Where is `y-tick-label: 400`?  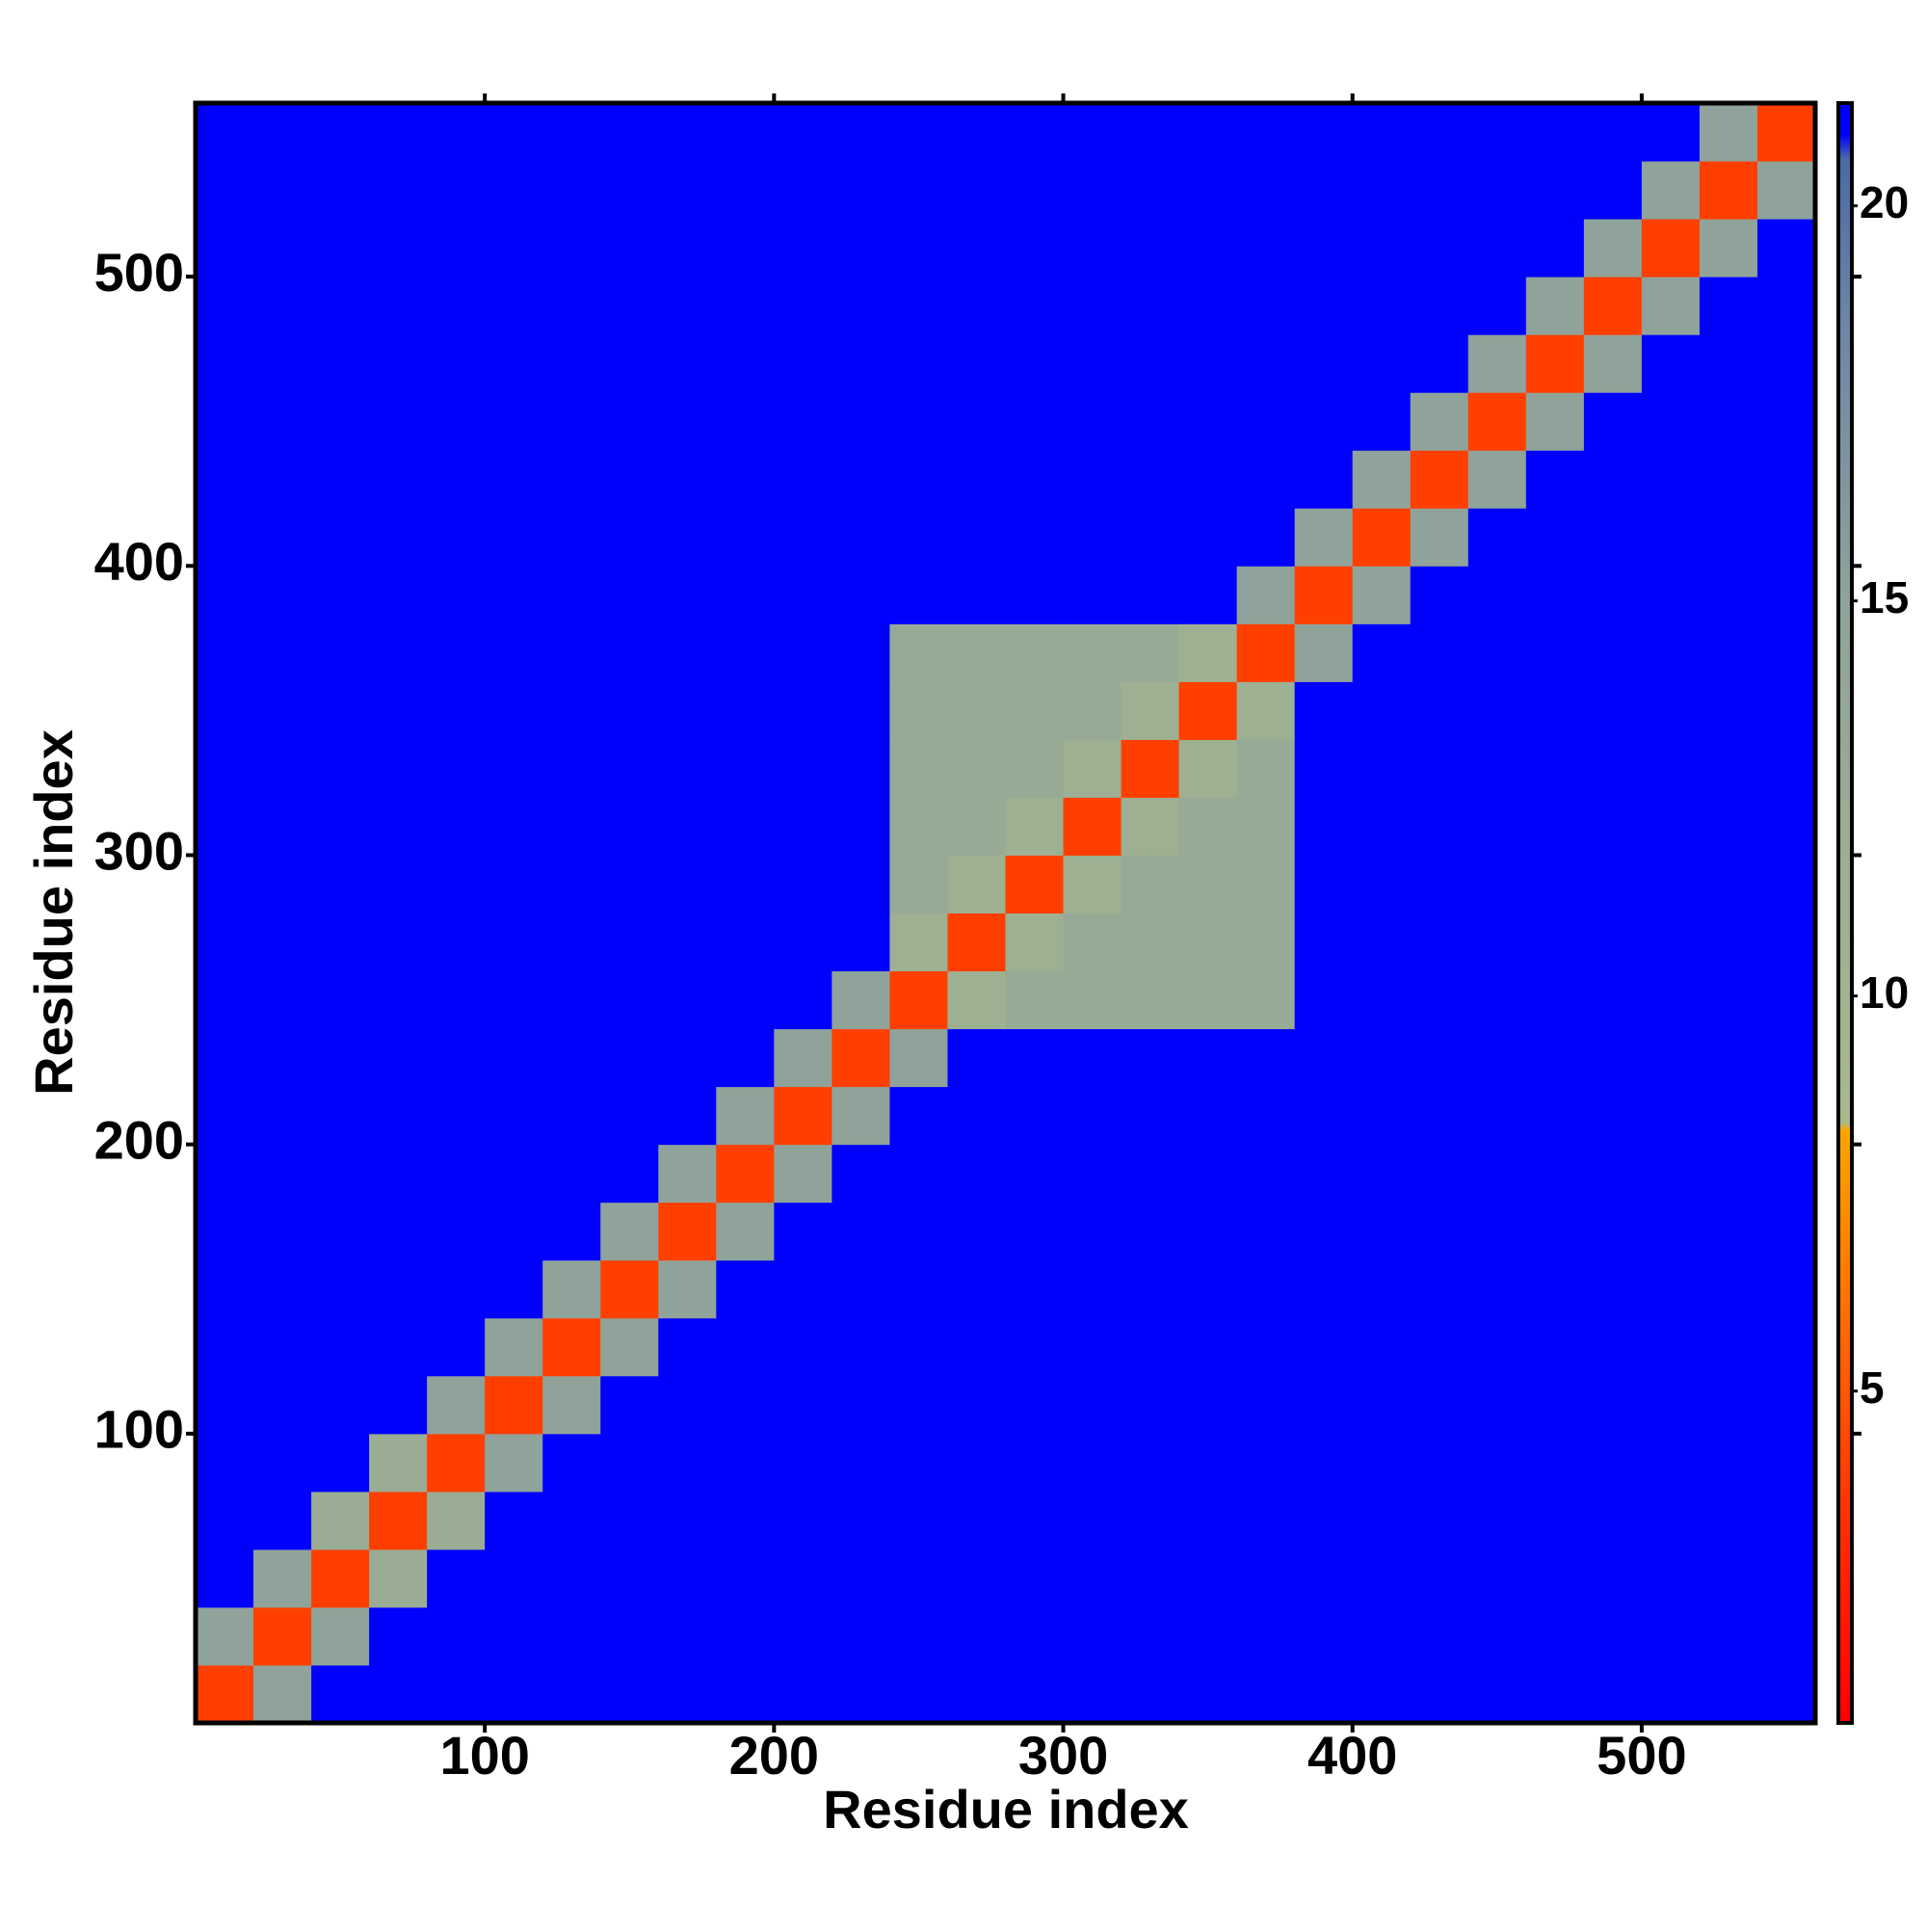 y-tick-label: 400 is located at coordinates (139, 561).